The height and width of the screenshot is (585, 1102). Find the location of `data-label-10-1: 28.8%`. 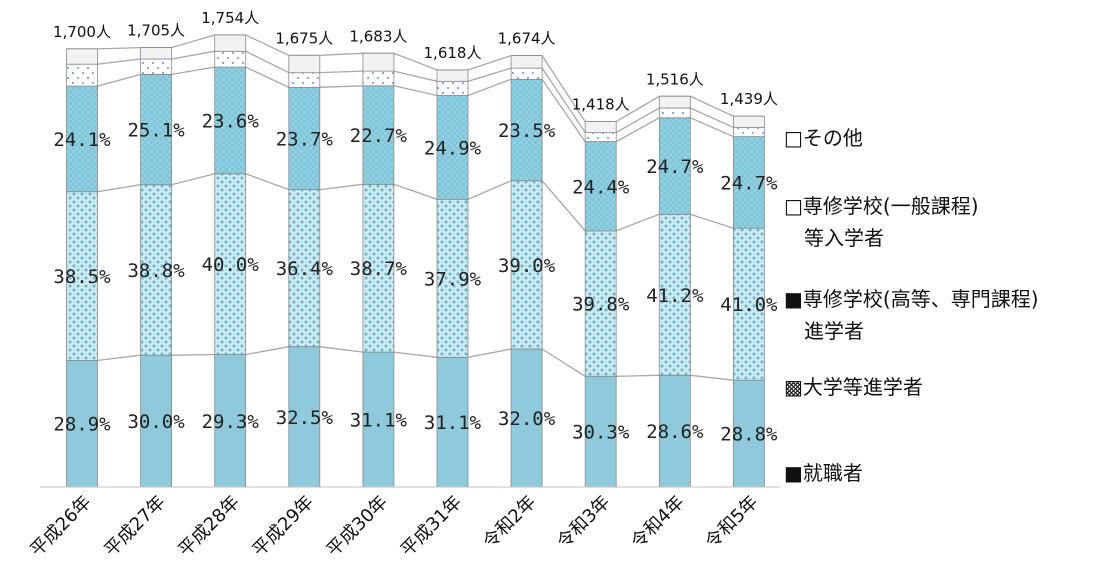

data-label-10-1: 28.8% is located at coordinates (749, 435).